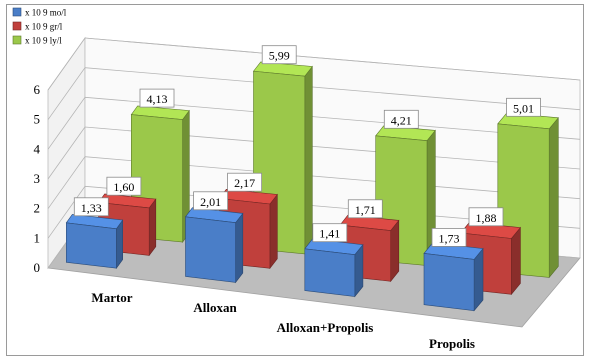  I want to click on legend-label: x 10 9 ly/l, so click(43, 41).